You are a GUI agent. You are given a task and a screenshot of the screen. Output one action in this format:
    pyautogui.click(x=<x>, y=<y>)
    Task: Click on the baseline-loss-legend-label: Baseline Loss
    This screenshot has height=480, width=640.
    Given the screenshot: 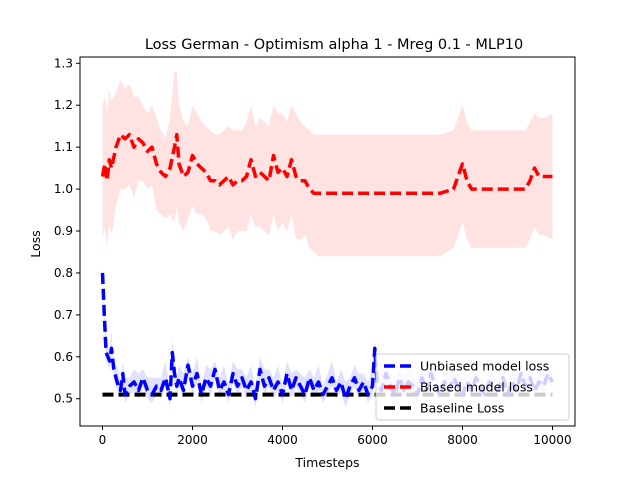 What is the action you would take?
    pyautogui.click(x=462, y=408)
    